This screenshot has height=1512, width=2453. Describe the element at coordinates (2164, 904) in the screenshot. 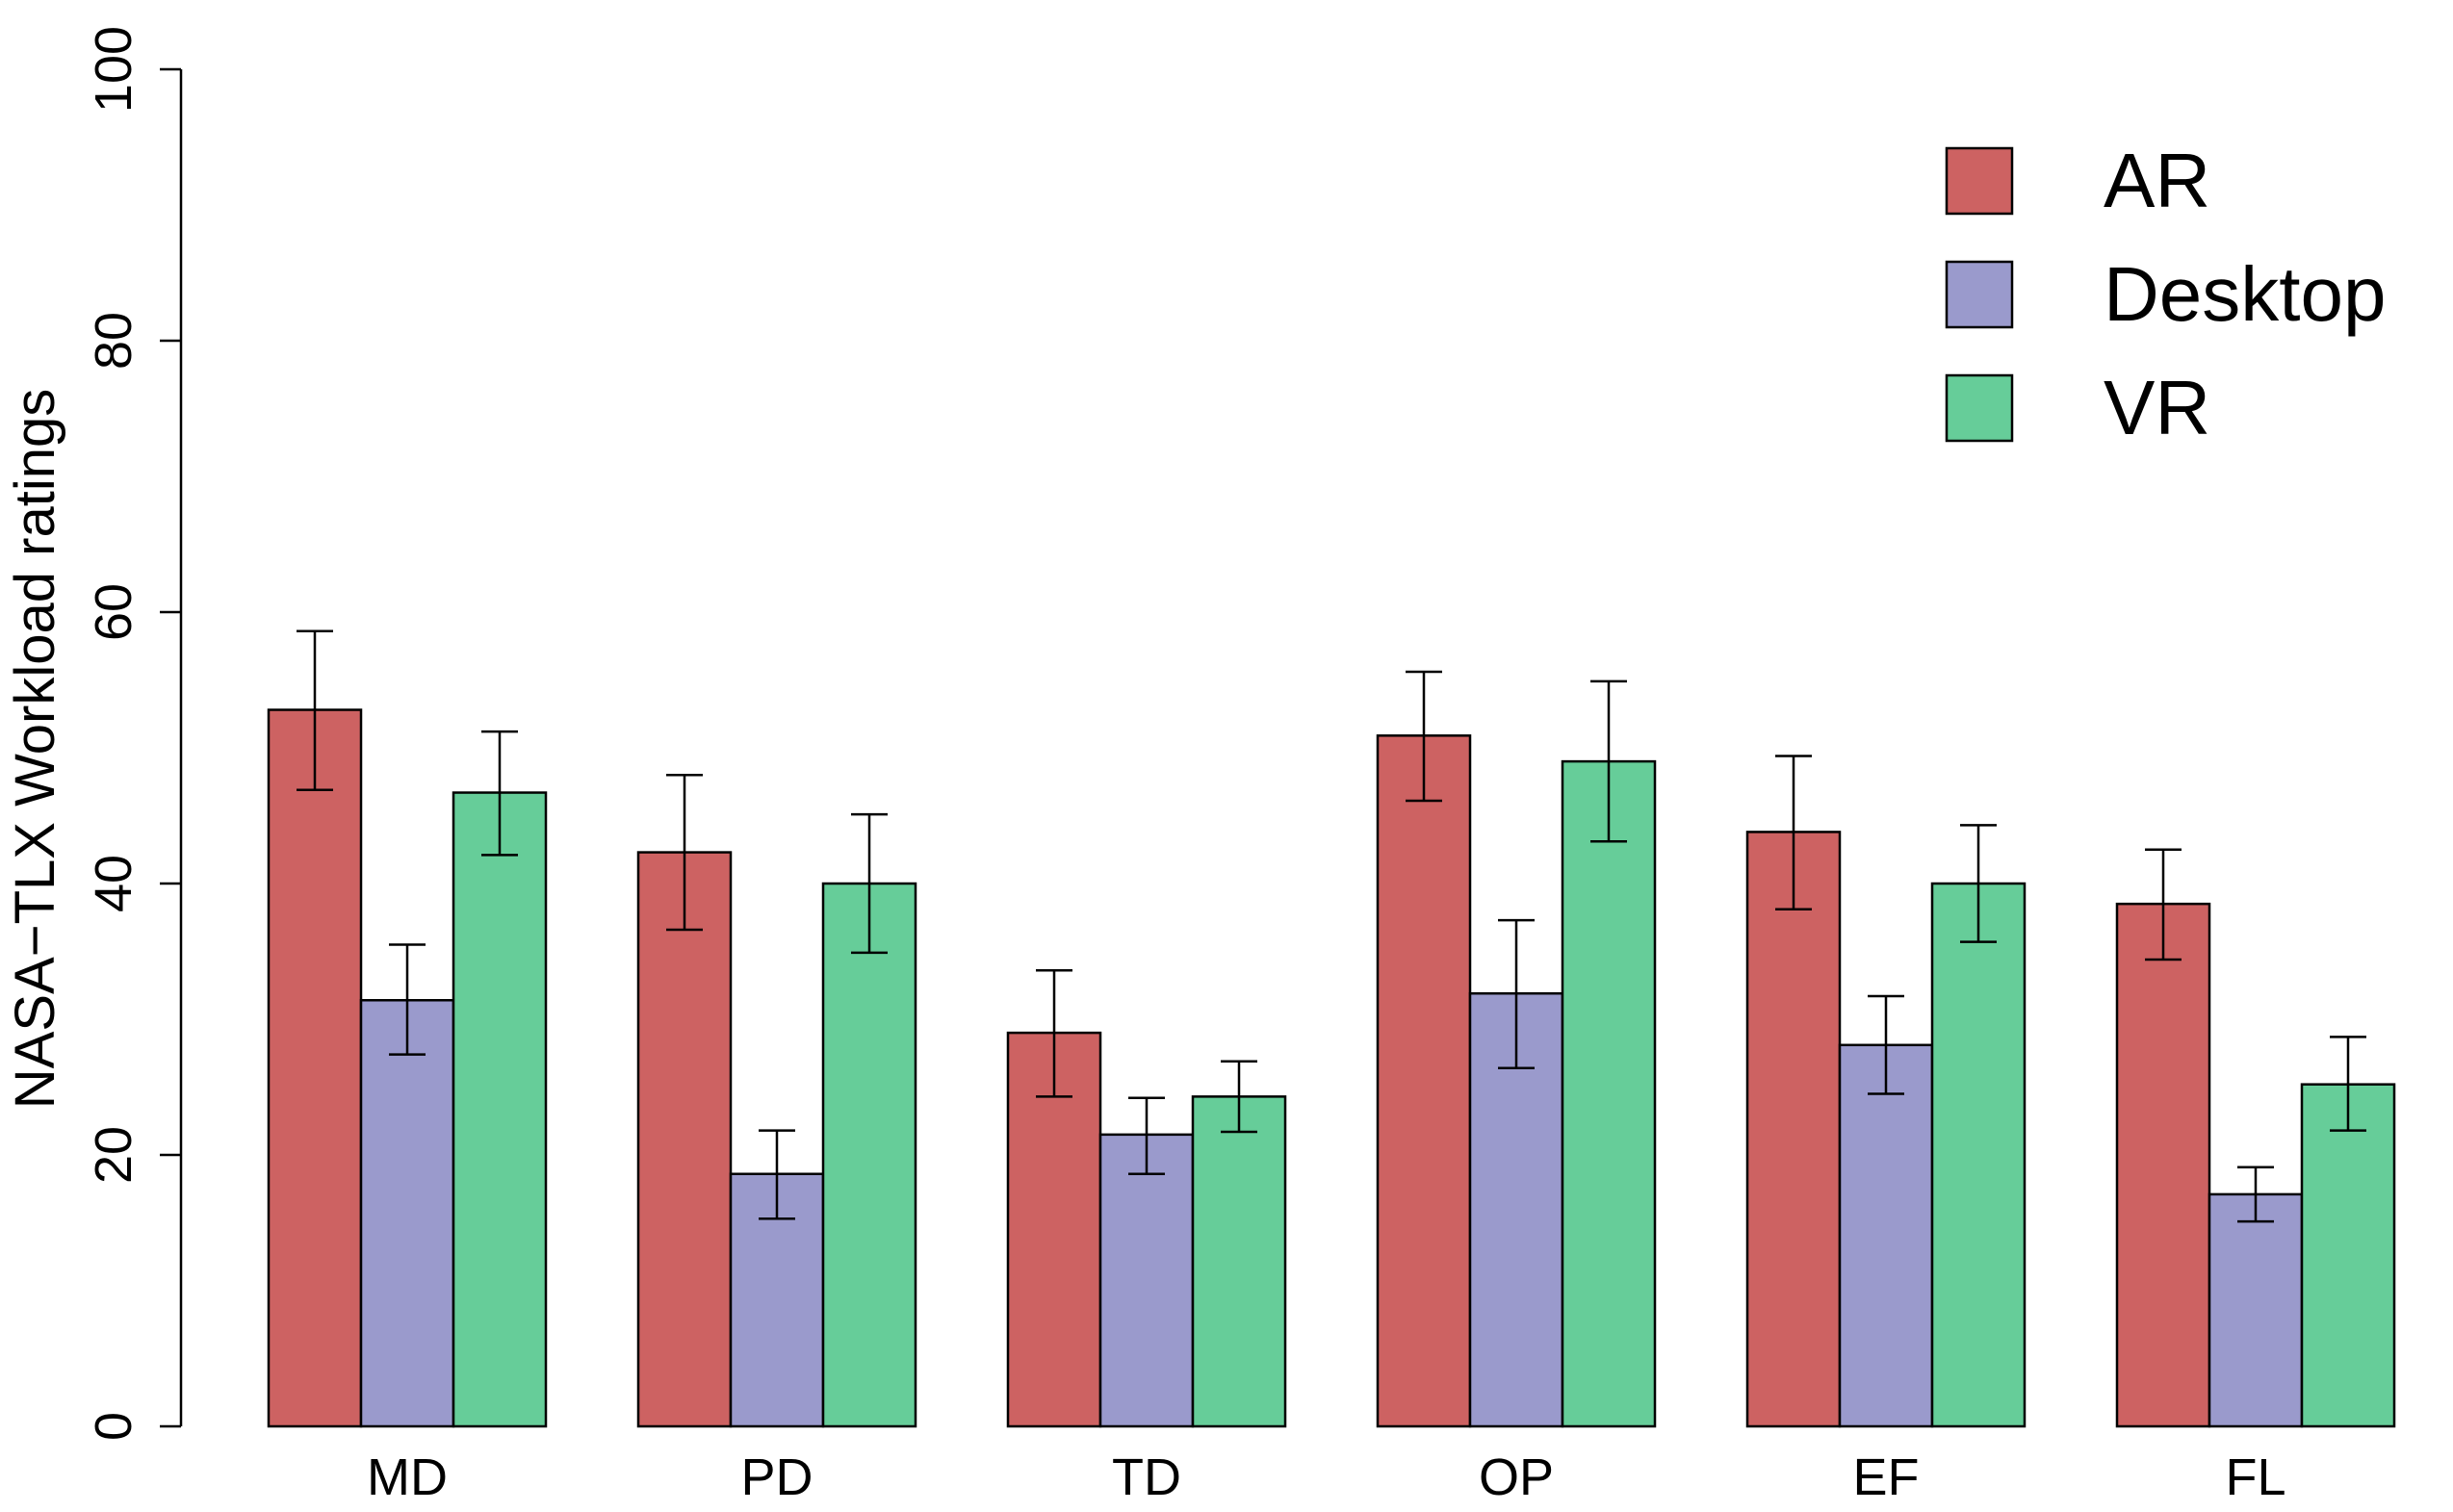

I see `error-bar-fl-ar` at that location.